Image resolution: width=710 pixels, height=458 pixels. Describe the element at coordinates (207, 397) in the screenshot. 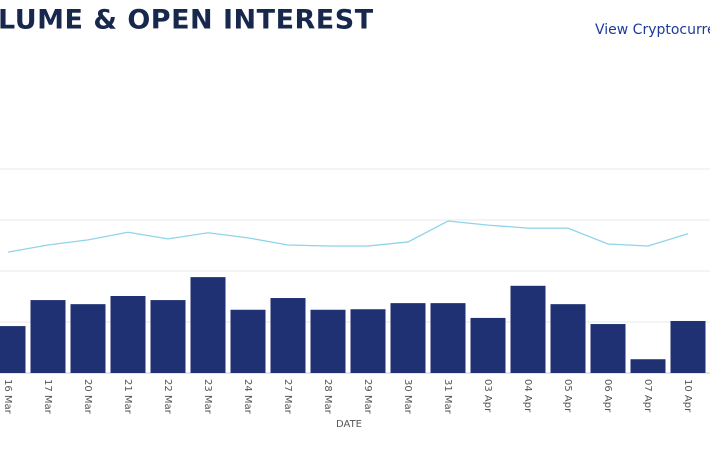

I see `x-tick-label: 23 Mar` at that location.